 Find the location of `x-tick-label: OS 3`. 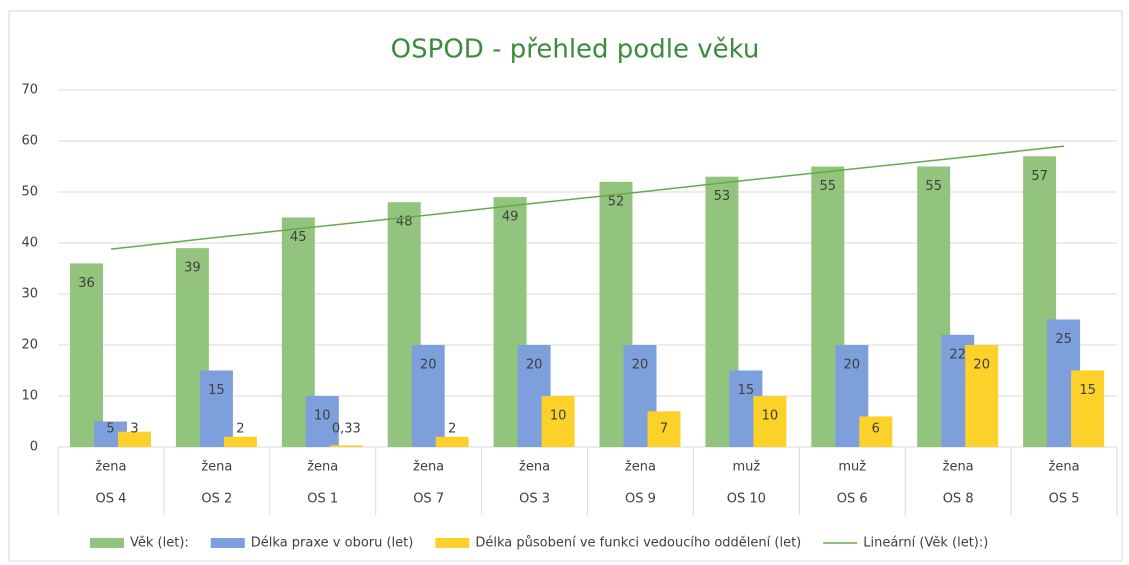

x-tick-label: OS 3 is located at coordinates (534, 499).